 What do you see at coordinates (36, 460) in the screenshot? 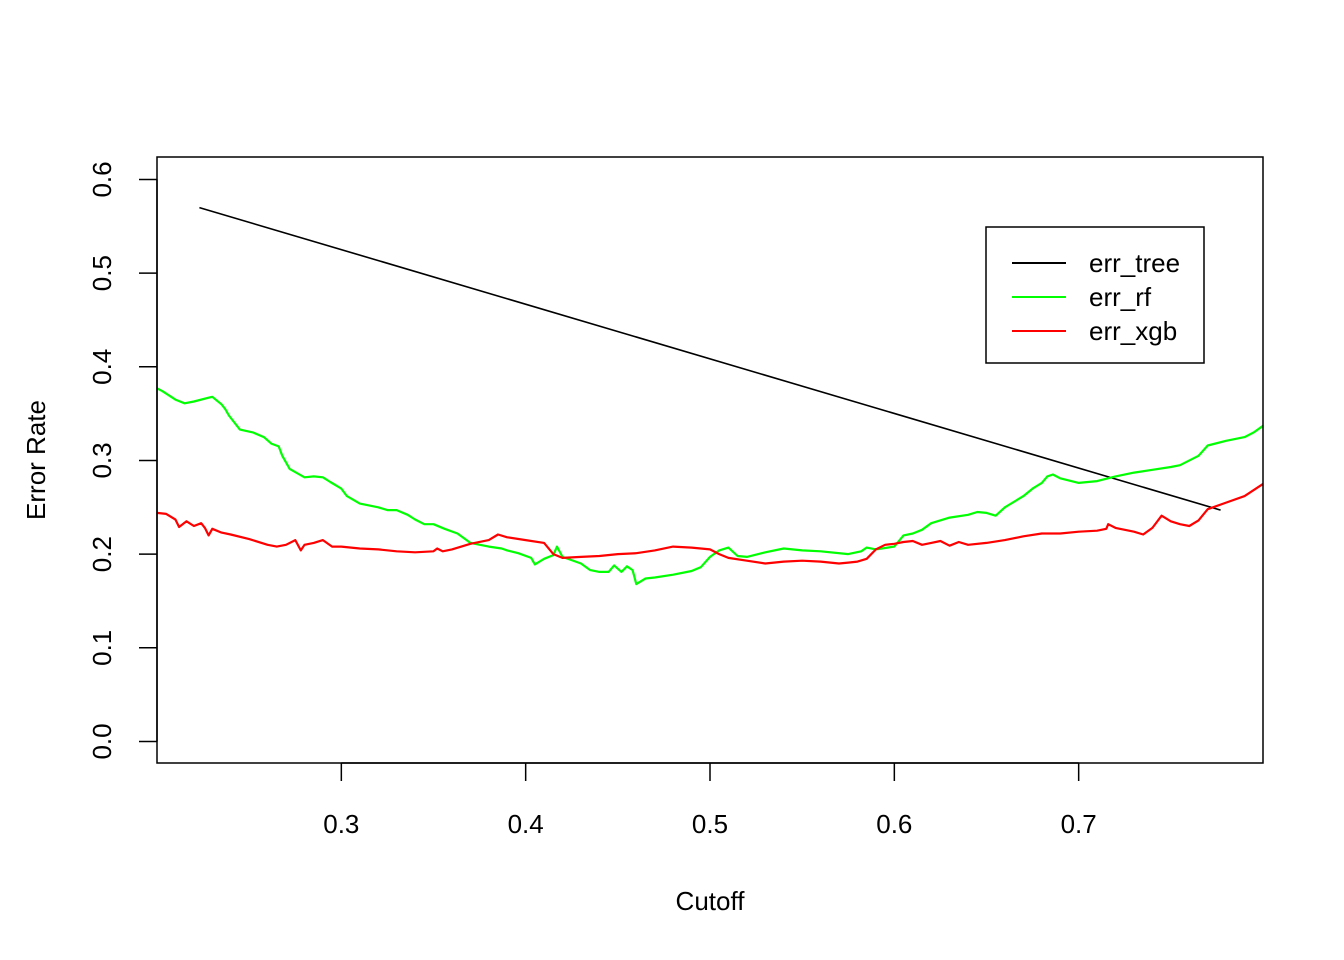
I see `y-axis-title: Error Rate` at bounding box center [36, 460].